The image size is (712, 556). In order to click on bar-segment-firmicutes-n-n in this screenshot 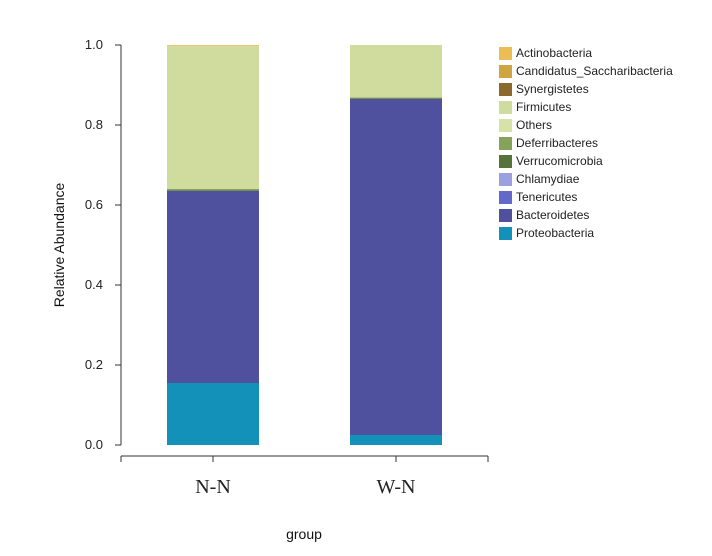, I will do `click(213, 117)`.